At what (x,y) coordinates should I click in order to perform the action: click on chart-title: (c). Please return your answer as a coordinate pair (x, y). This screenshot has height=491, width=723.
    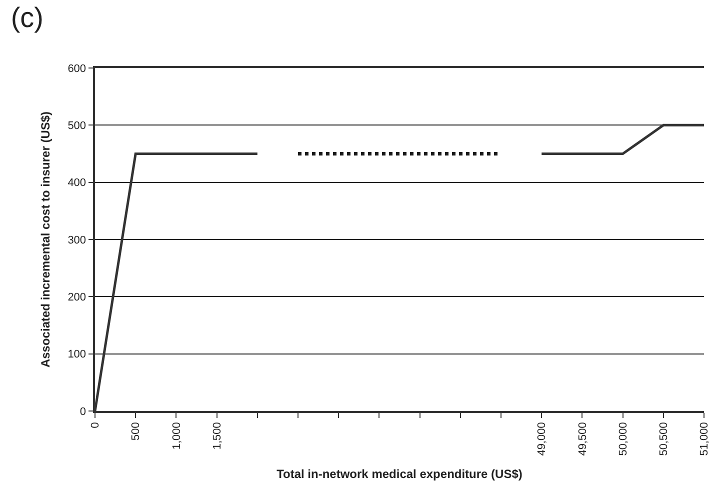
    Looking at the image, I should click on (27, 17).